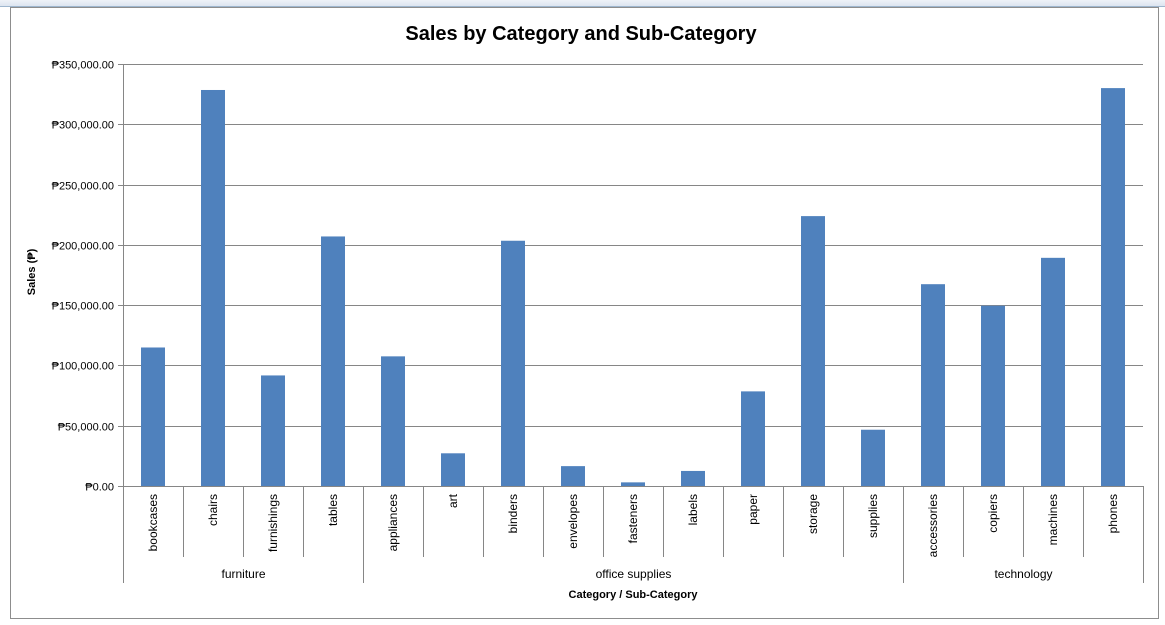 This screenshot has height=625, width=1165. Describe the element at coordinates (573, 476) in the screenshot. I see `bar-envelopes` at that location.